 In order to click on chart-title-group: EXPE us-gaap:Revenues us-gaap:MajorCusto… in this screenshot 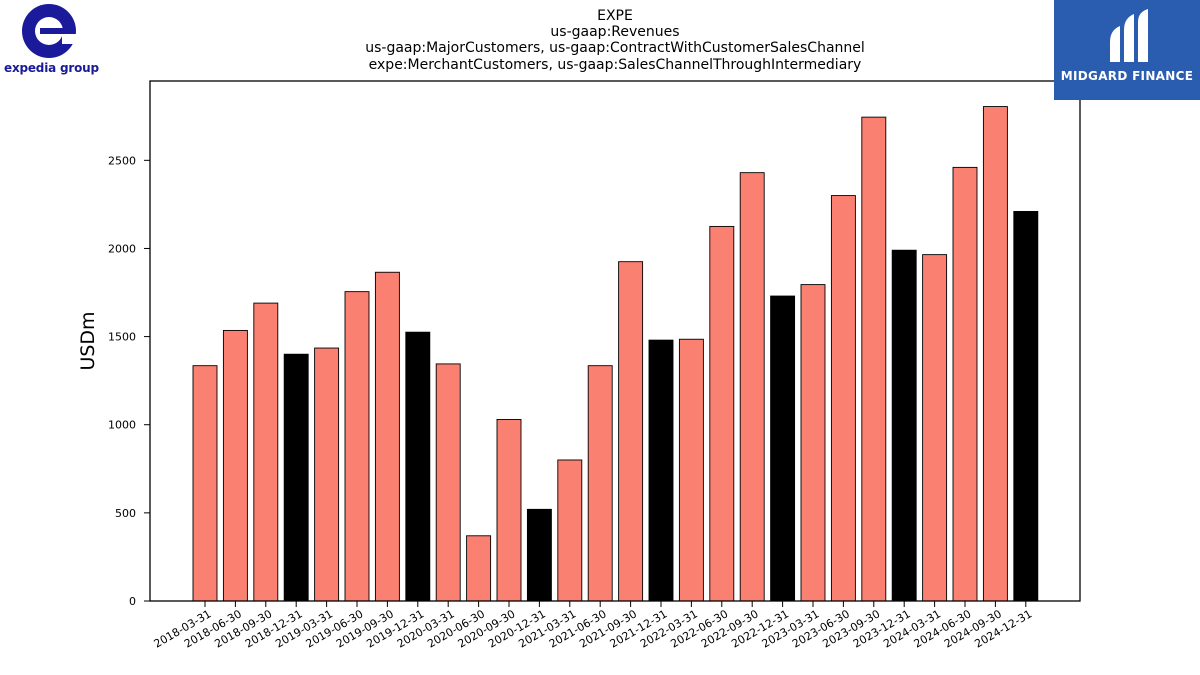, I will do `click(615, 40)`.